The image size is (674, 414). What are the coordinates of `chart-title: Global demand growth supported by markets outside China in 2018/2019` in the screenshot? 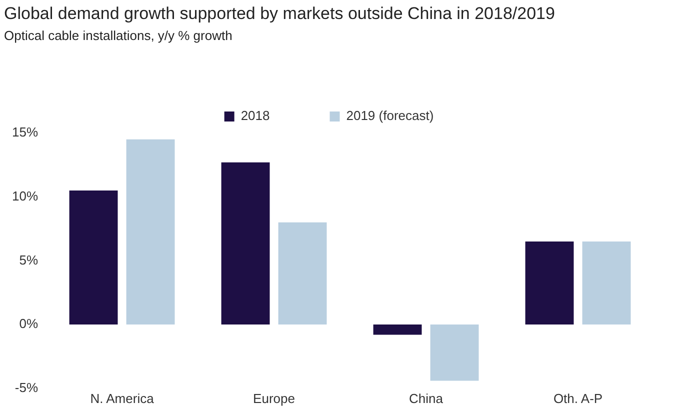 It's located at (279, 13).